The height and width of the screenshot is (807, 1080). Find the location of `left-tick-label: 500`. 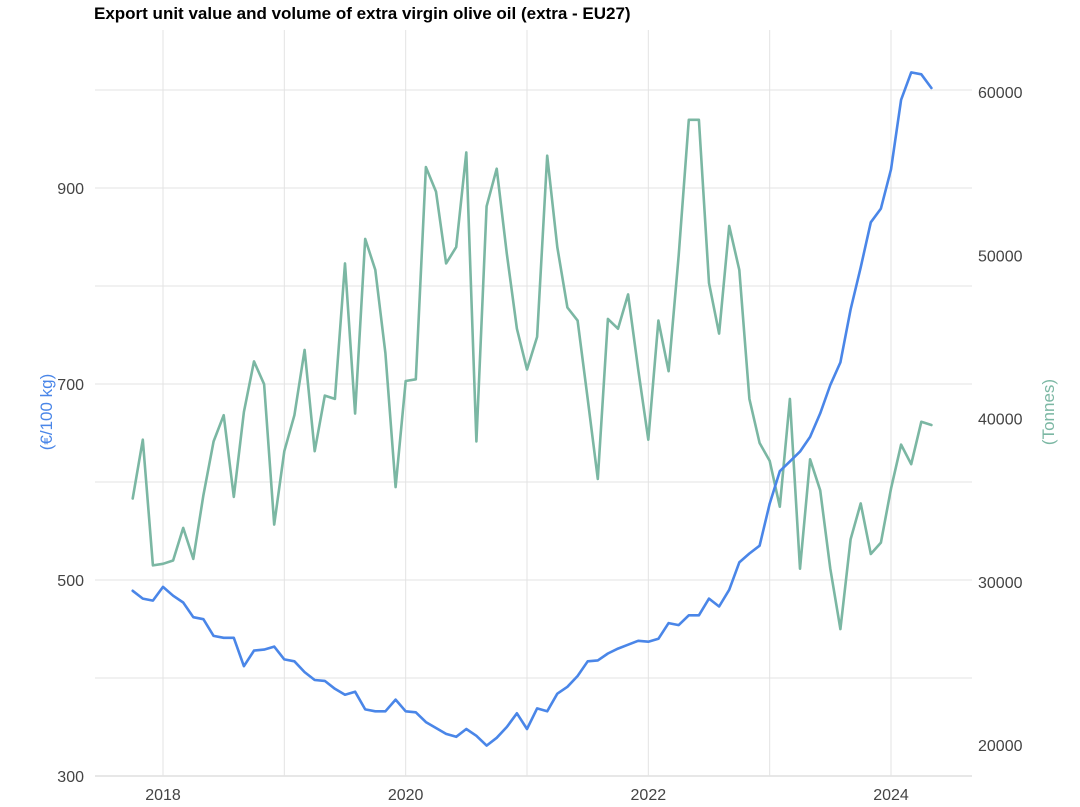

left-tick-label: 500 is located at coordinates (70, 581).